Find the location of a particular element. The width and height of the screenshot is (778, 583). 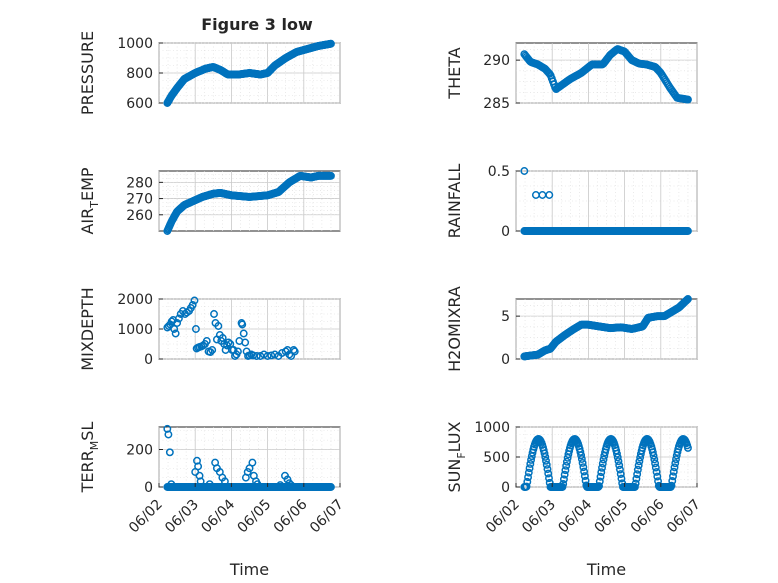

pressure-ytick-label: 600 is located at coordinates (139, 104).